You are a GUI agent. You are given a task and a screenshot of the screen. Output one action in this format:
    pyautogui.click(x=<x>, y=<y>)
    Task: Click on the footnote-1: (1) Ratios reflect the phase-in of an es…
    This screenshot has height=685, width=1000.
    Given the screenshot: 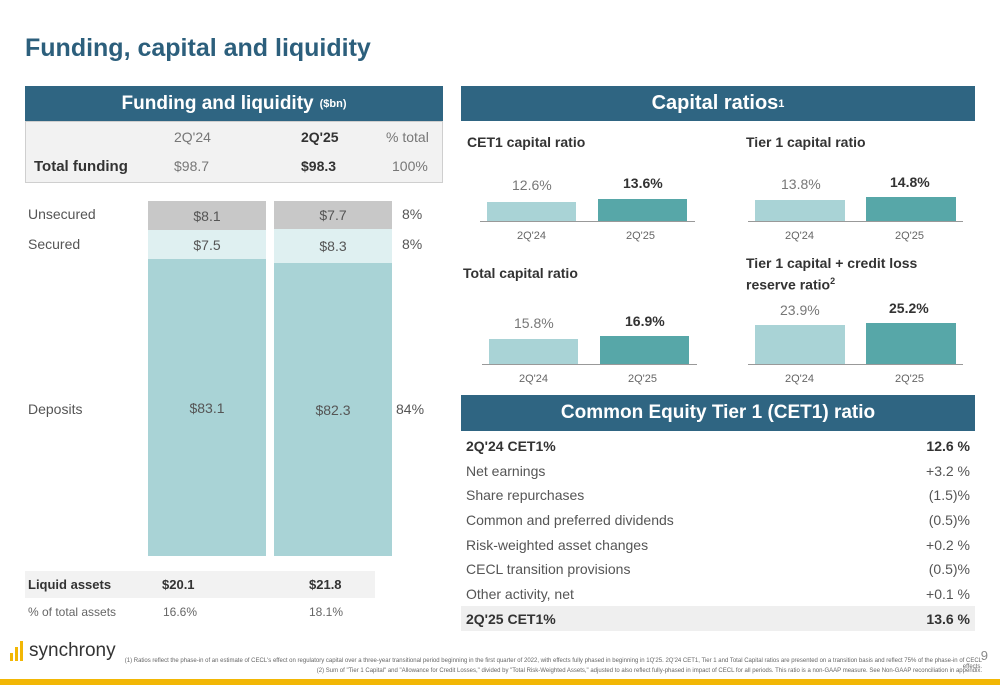 What is the action you would take?
    pyautogui.click(x=553, y=664)
    